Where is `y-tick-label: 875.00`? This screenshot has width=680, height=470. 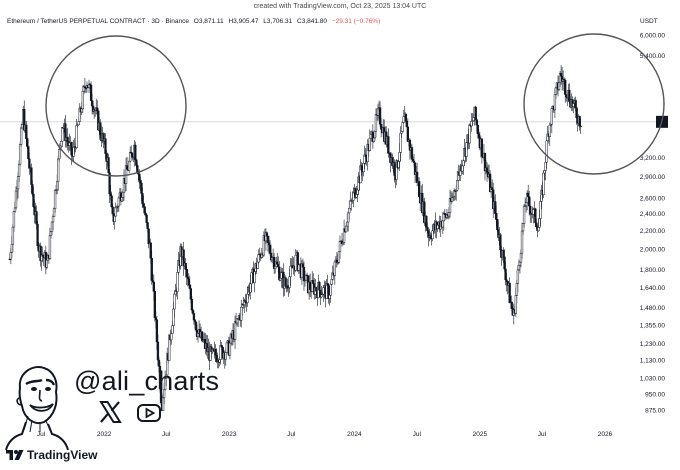 y-tick-label: 875.00 is located at coordinates (655, 411).